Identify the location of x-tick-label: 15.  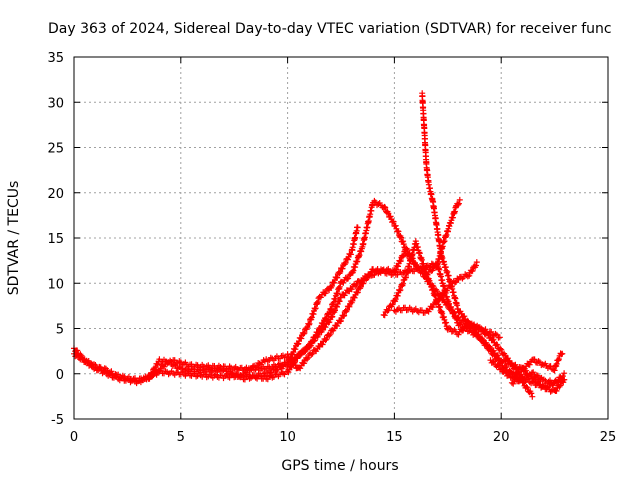
(394, 437).